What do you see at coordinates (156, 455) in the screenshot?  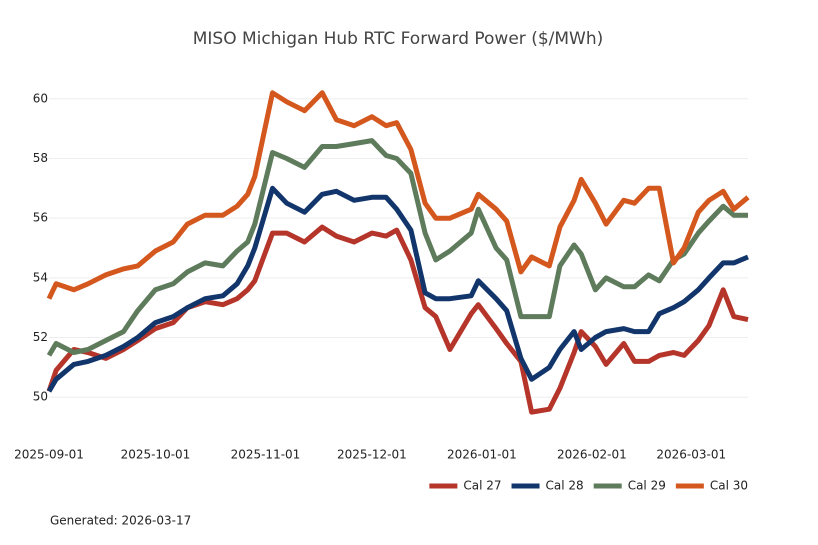 I see `x-tick-label: 2025-10-01` at bounding box center [156, 455].